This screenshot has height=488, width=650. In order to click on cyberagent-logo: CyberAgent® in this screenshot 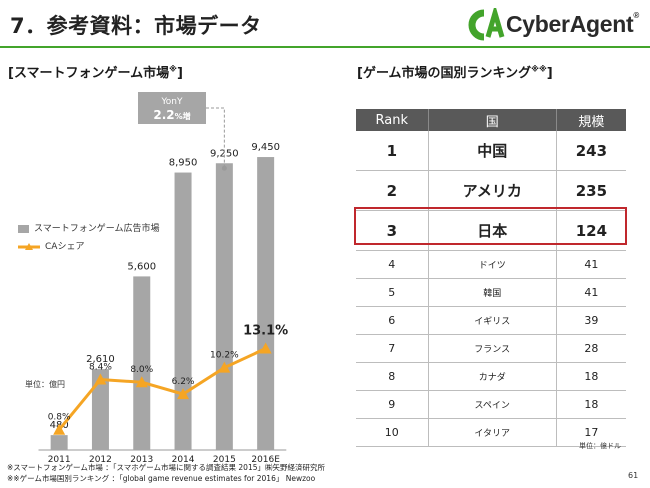, I will do `click(554, 23)`.